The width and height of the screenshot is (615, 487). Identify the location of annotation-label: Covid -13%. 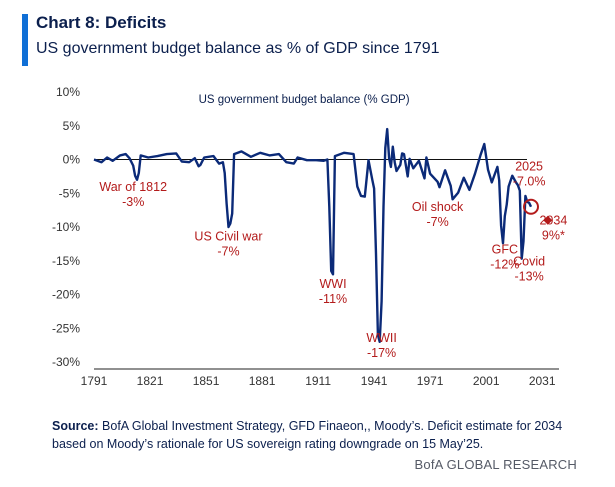
(529, 268).